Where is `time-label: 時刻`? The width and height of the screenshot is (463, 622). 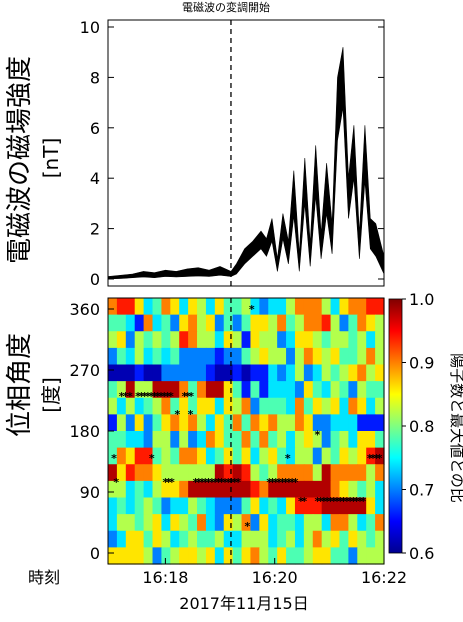
time-label: 時刻 is located at coordinates (44, 577).